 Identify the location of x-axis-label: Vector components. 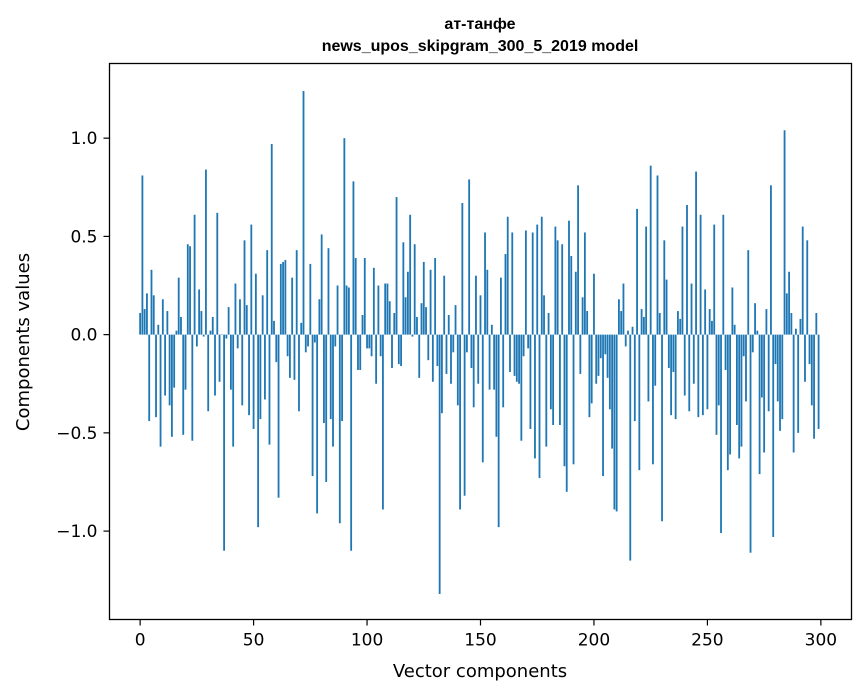
(480, 671).